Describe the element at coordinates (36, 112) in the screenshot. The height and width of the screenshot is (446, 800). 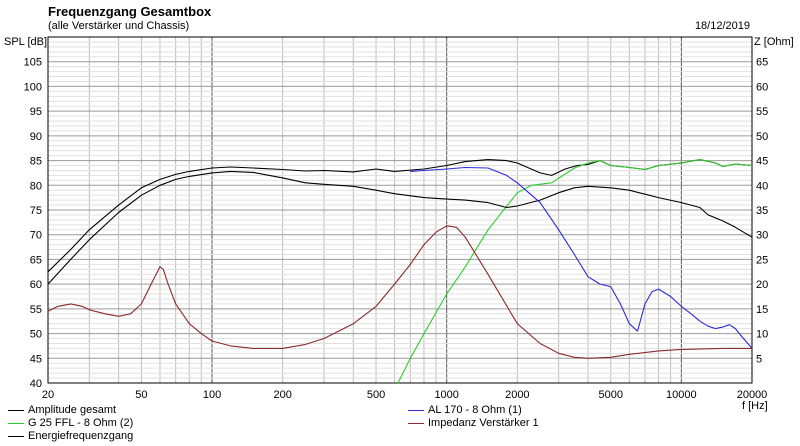
I see `y-tick-label-left: 95` at that location.